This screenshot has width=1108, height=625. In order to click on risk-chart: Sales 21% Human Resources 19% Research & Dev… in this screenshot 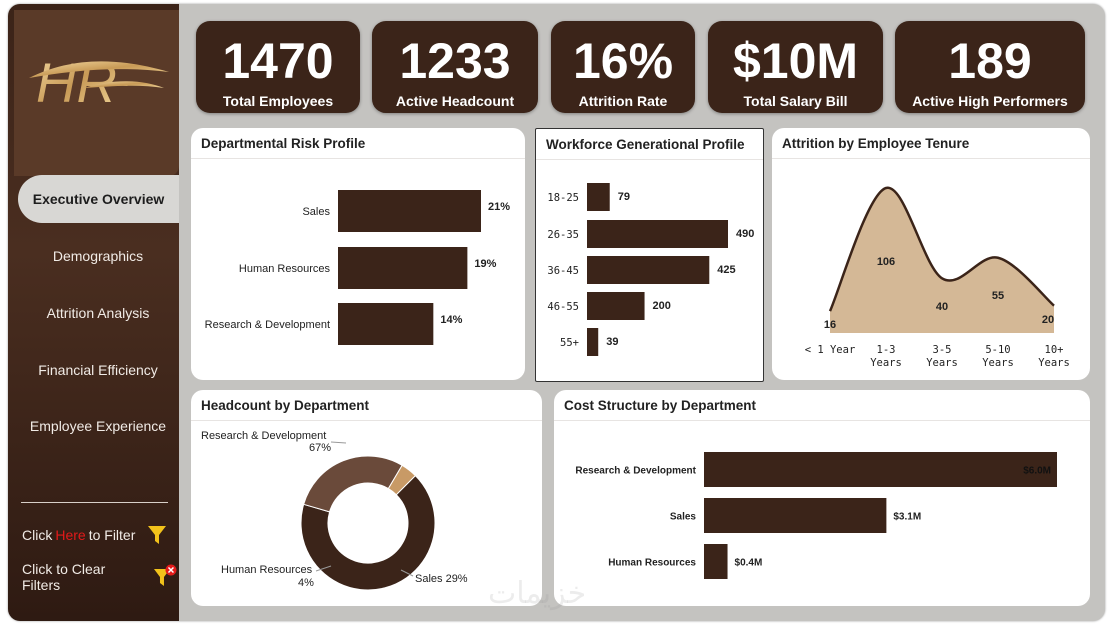, I will do `click(357, 267)`.